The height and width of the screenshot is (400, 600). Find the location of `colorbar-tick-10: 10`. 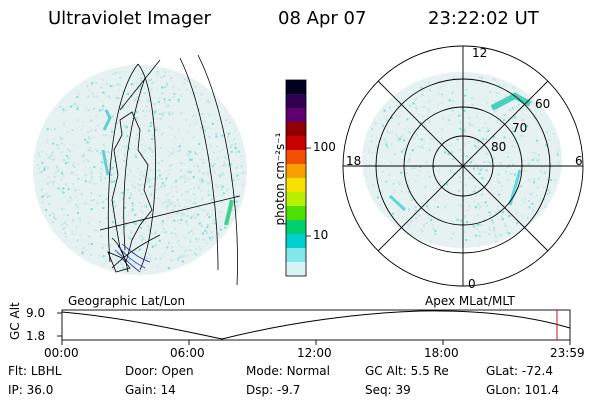

colorbar-tick-10: 10 is located at coordinates (321, 235).